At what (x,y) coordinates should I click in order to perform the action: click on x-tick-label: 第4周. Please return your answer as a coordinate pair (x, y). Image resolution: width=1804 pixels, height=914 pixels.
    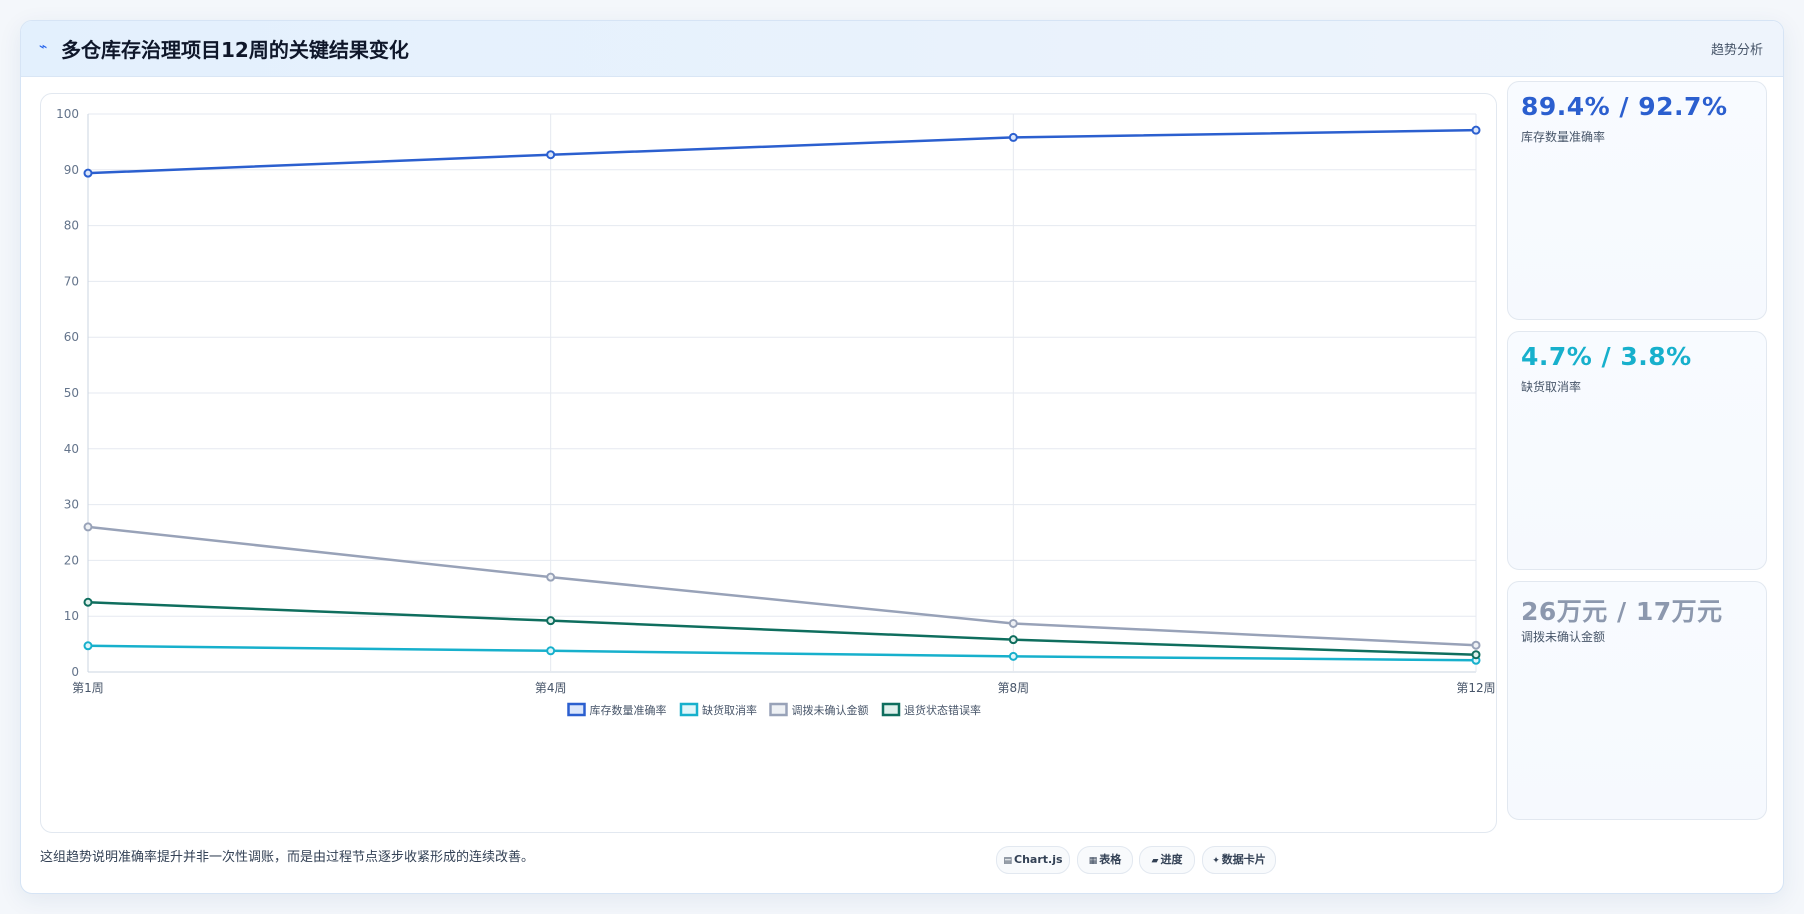
    Looking at the image, I should click on (551, 688).